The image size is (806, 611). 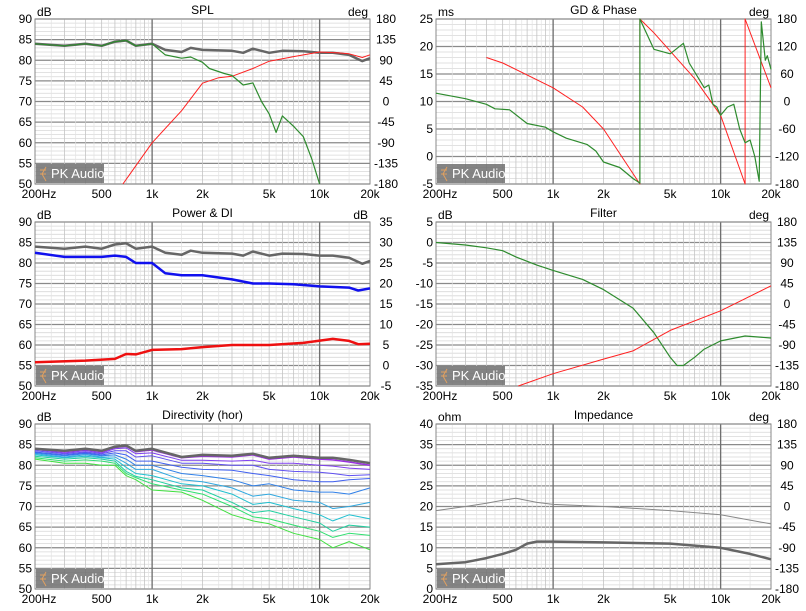 I want to click on y2-tick-label: -135, so click(x=787, y=568).